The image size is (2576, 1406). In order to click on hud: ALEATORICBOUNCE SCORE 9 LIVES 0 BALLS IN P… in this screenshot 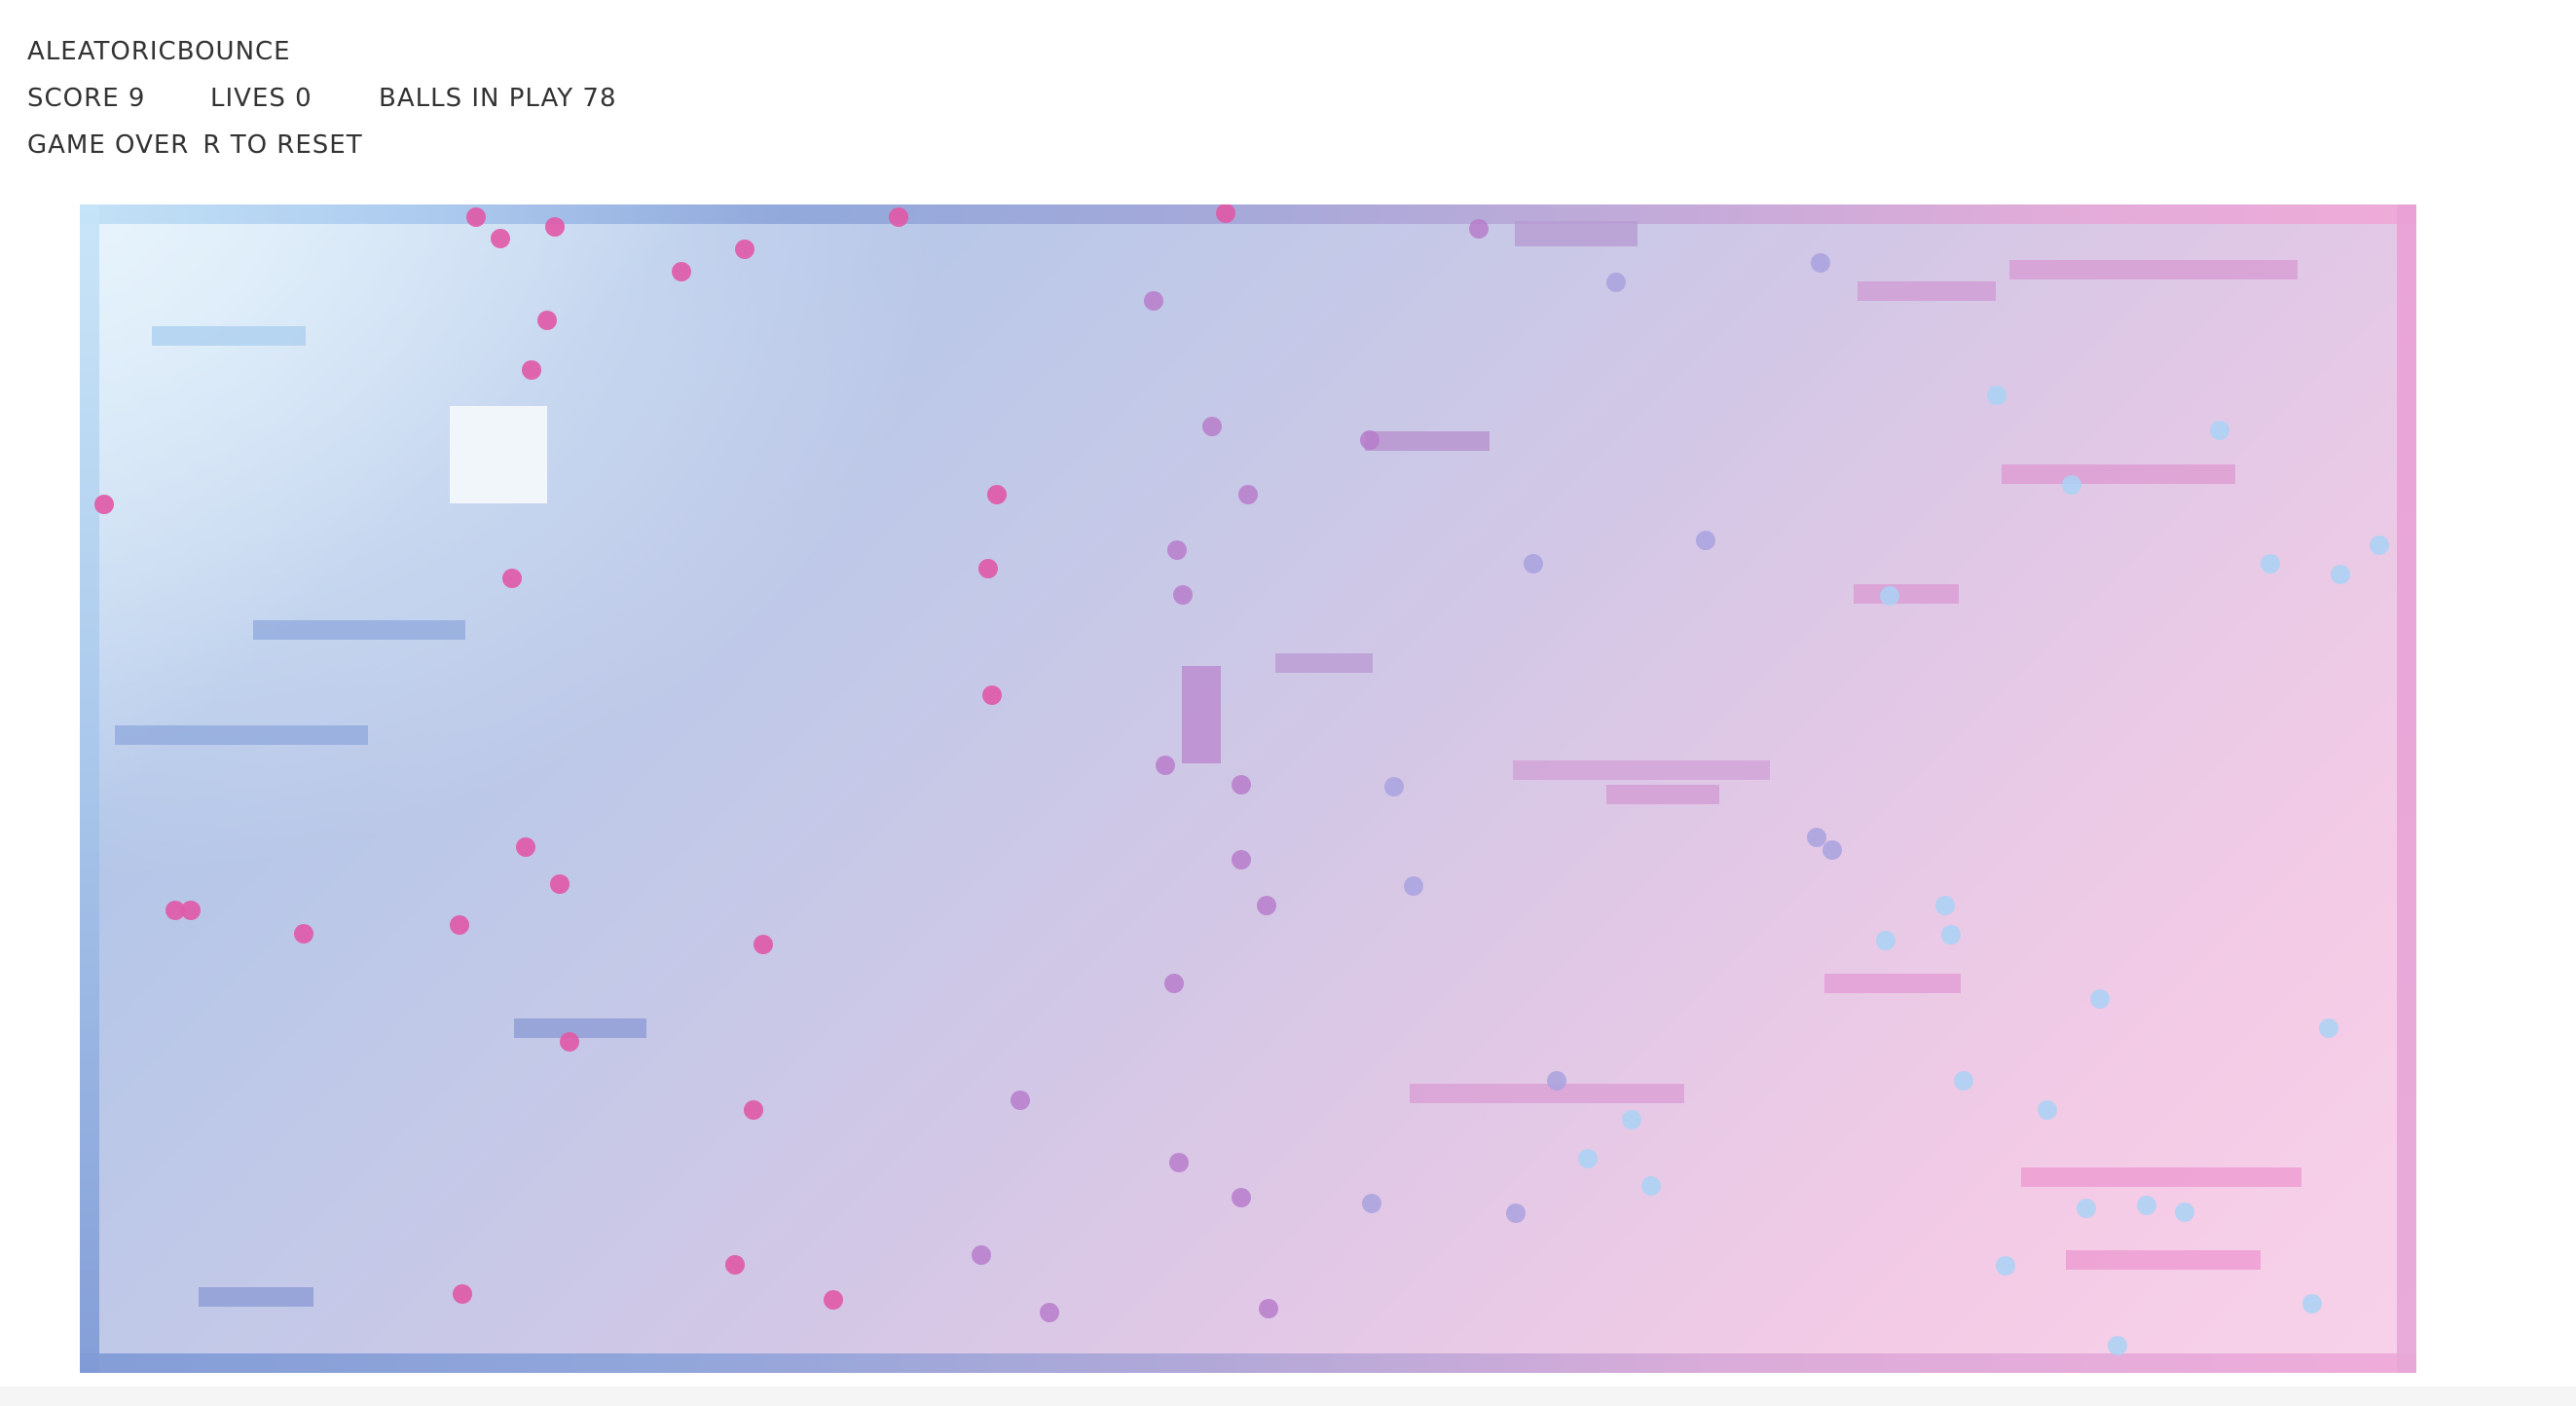, I will do `click(1288, 97)`.